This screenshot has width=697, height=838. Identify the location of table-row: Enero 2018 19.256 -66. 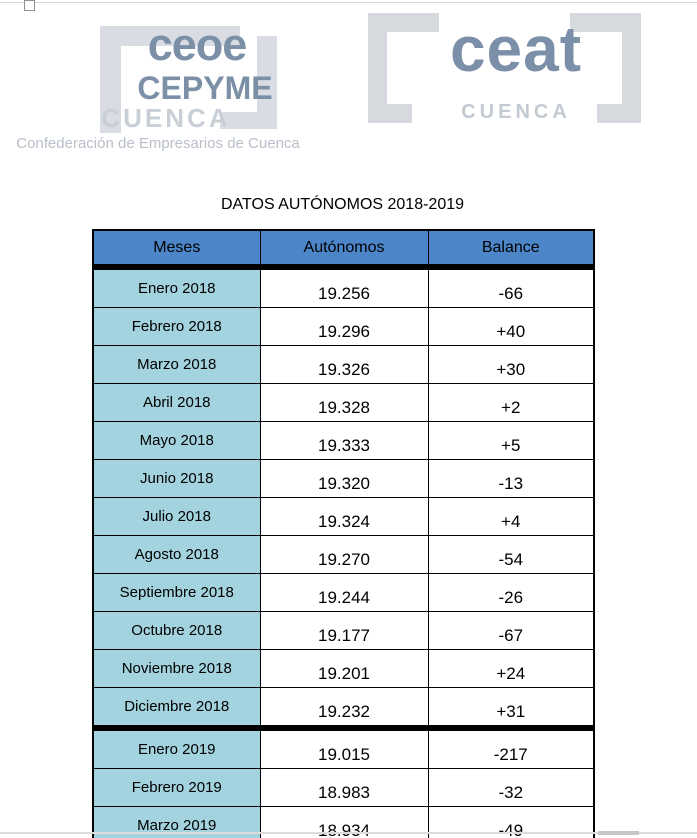
(343, 287).